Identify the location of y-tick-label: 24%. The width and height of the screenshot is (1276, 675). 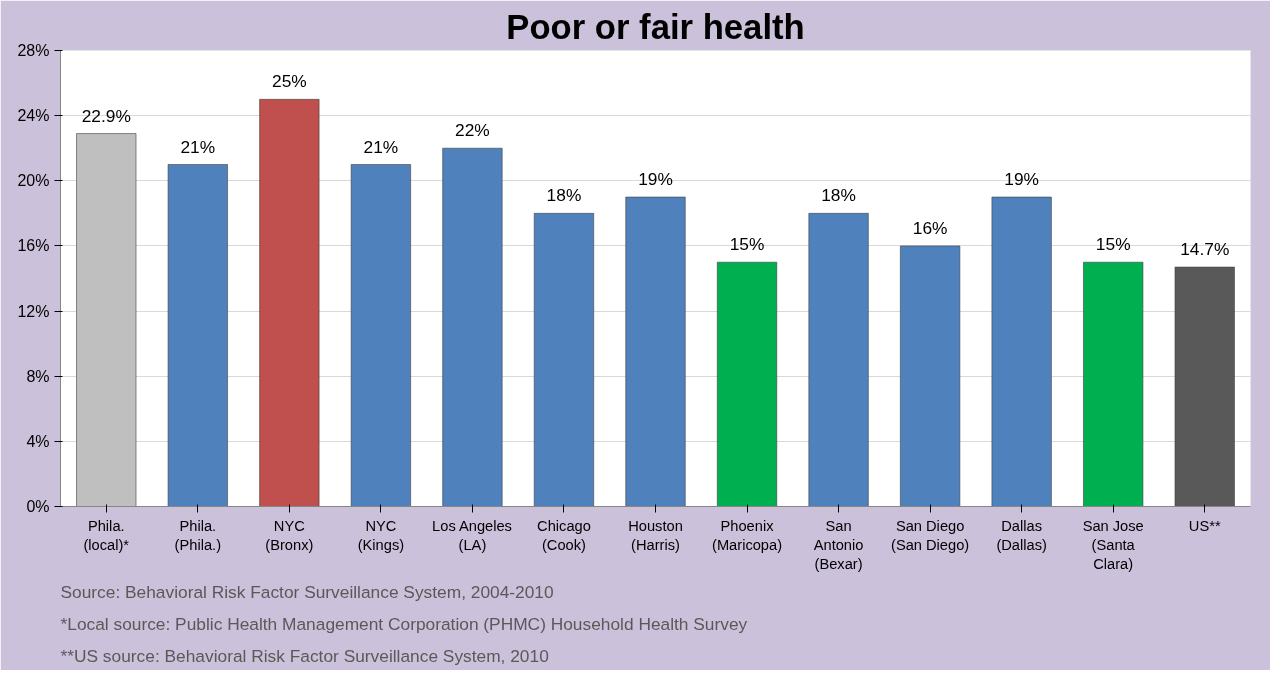
(33, 116).